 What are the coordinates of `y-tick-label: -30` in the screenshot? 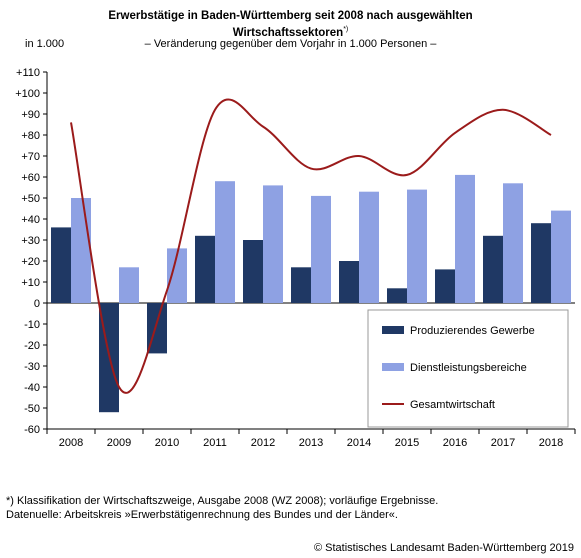 It's located at (32, 367).